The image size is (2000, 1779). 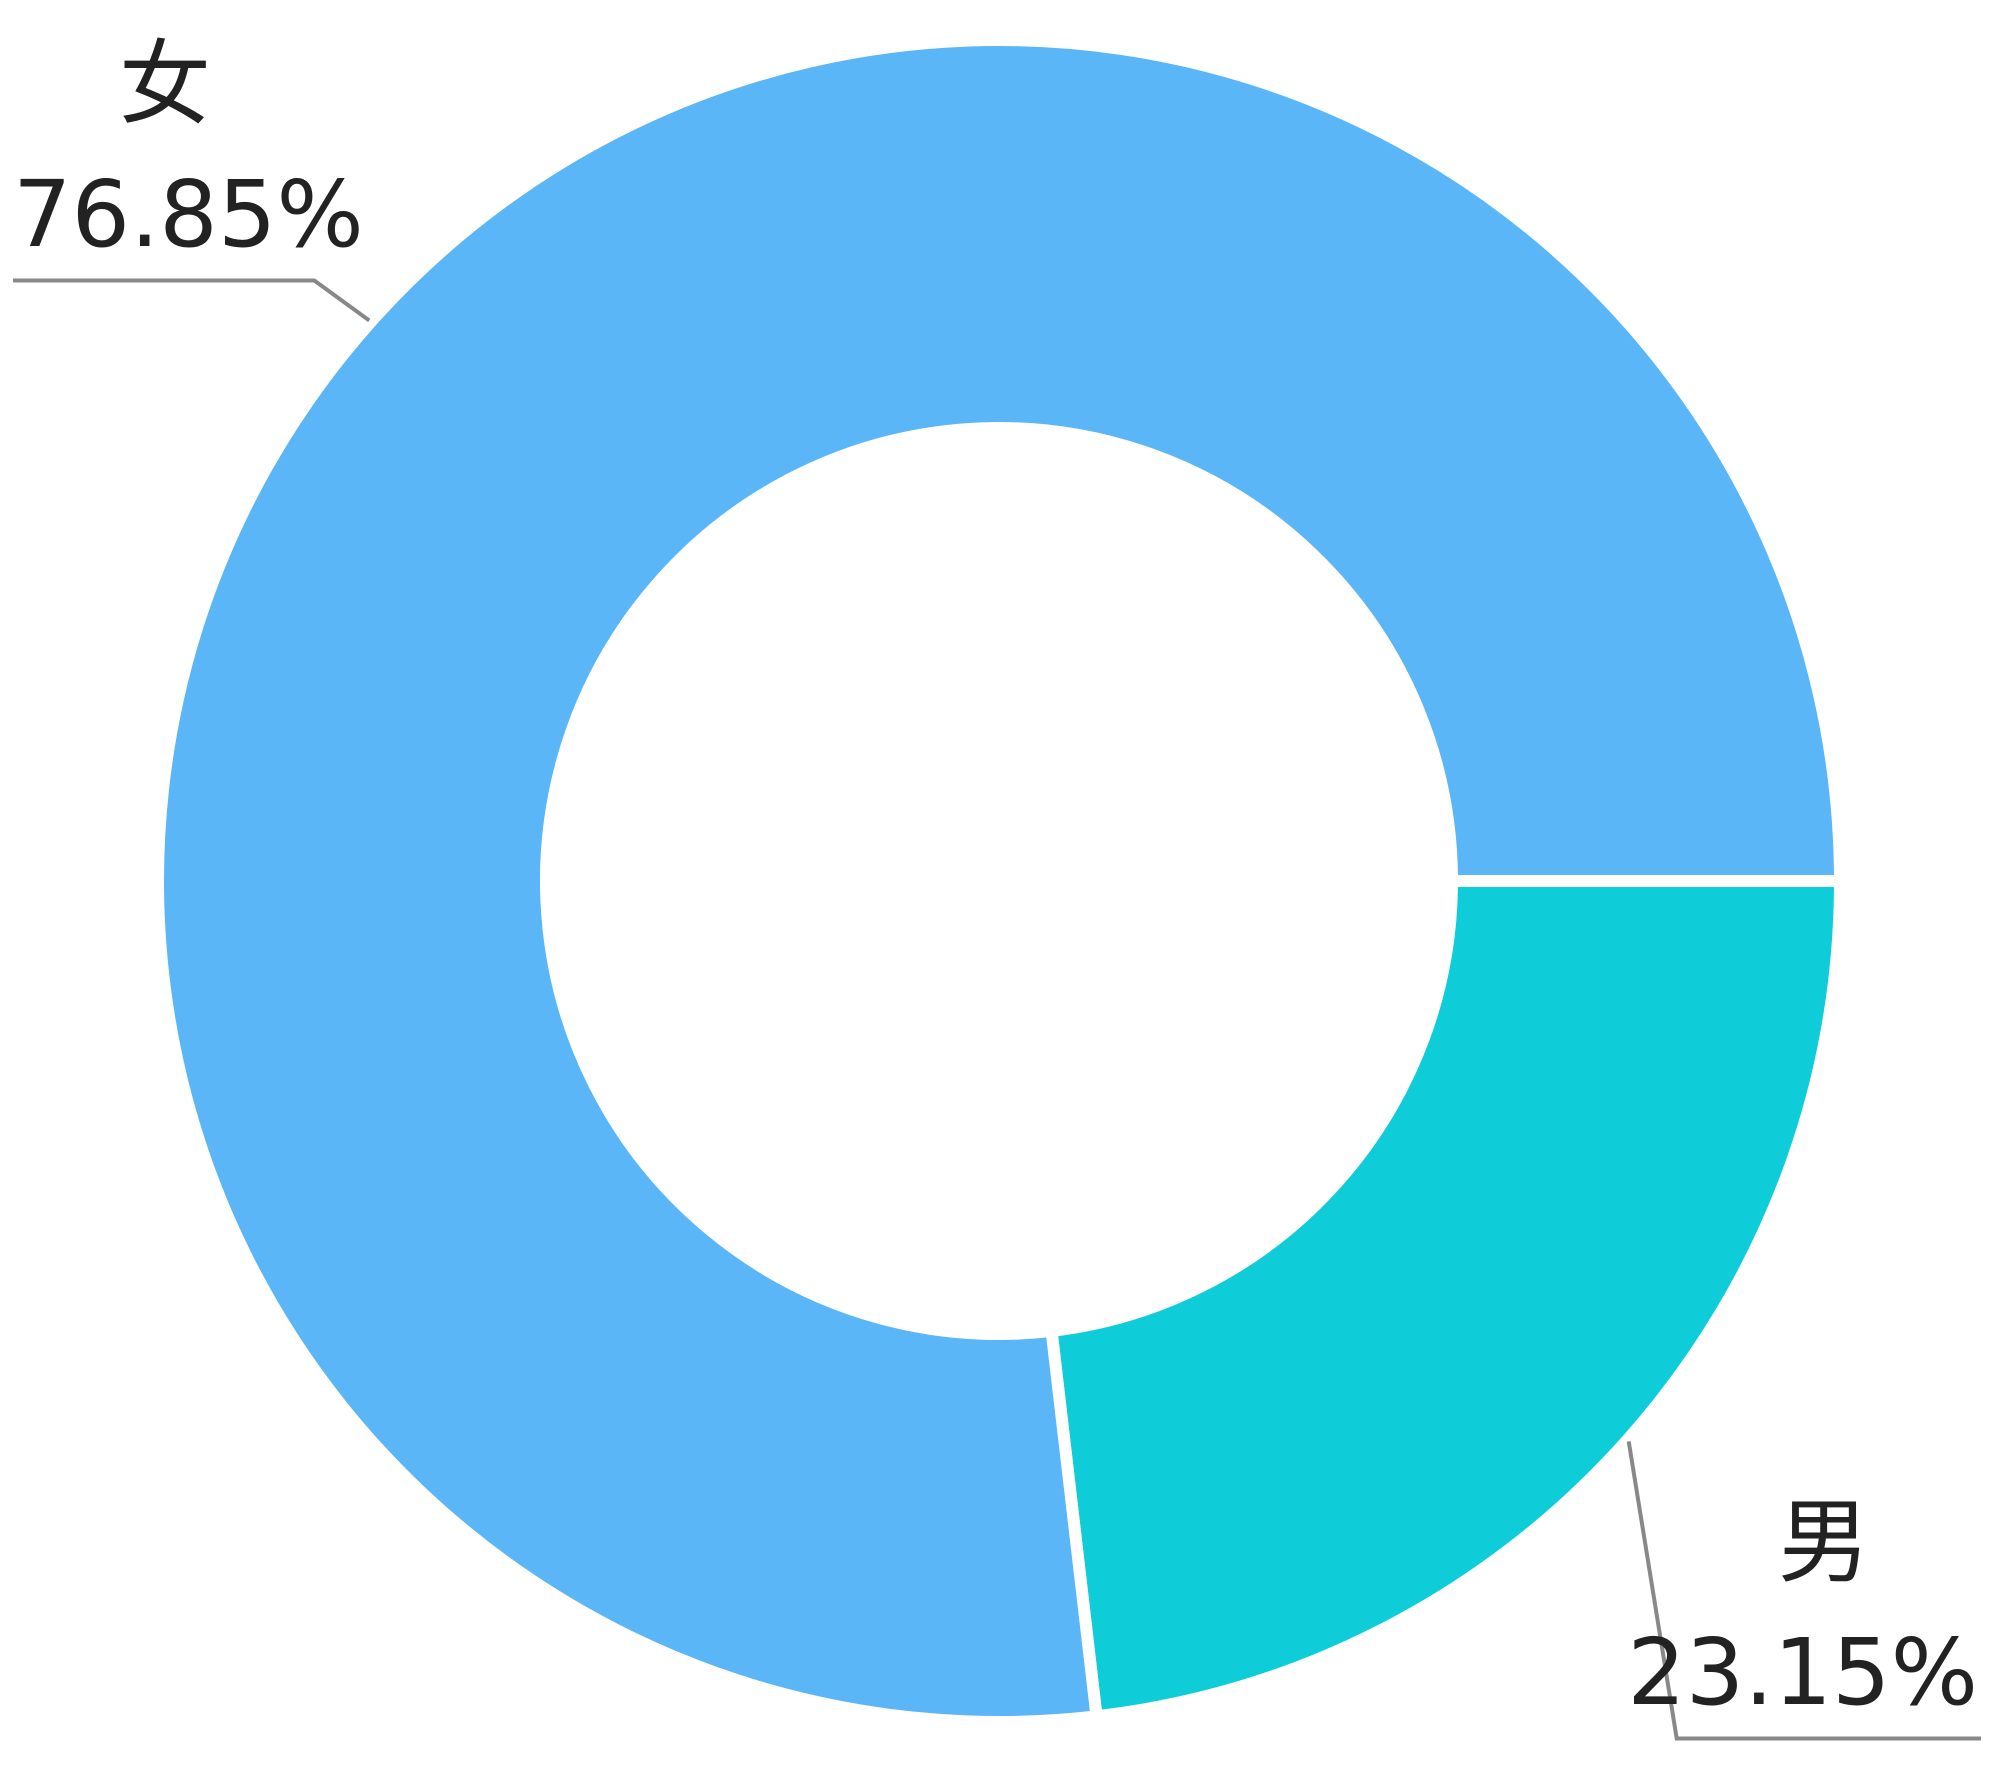 I want to click on slice-value-label: 76.85%, so click(x=188, y=214).